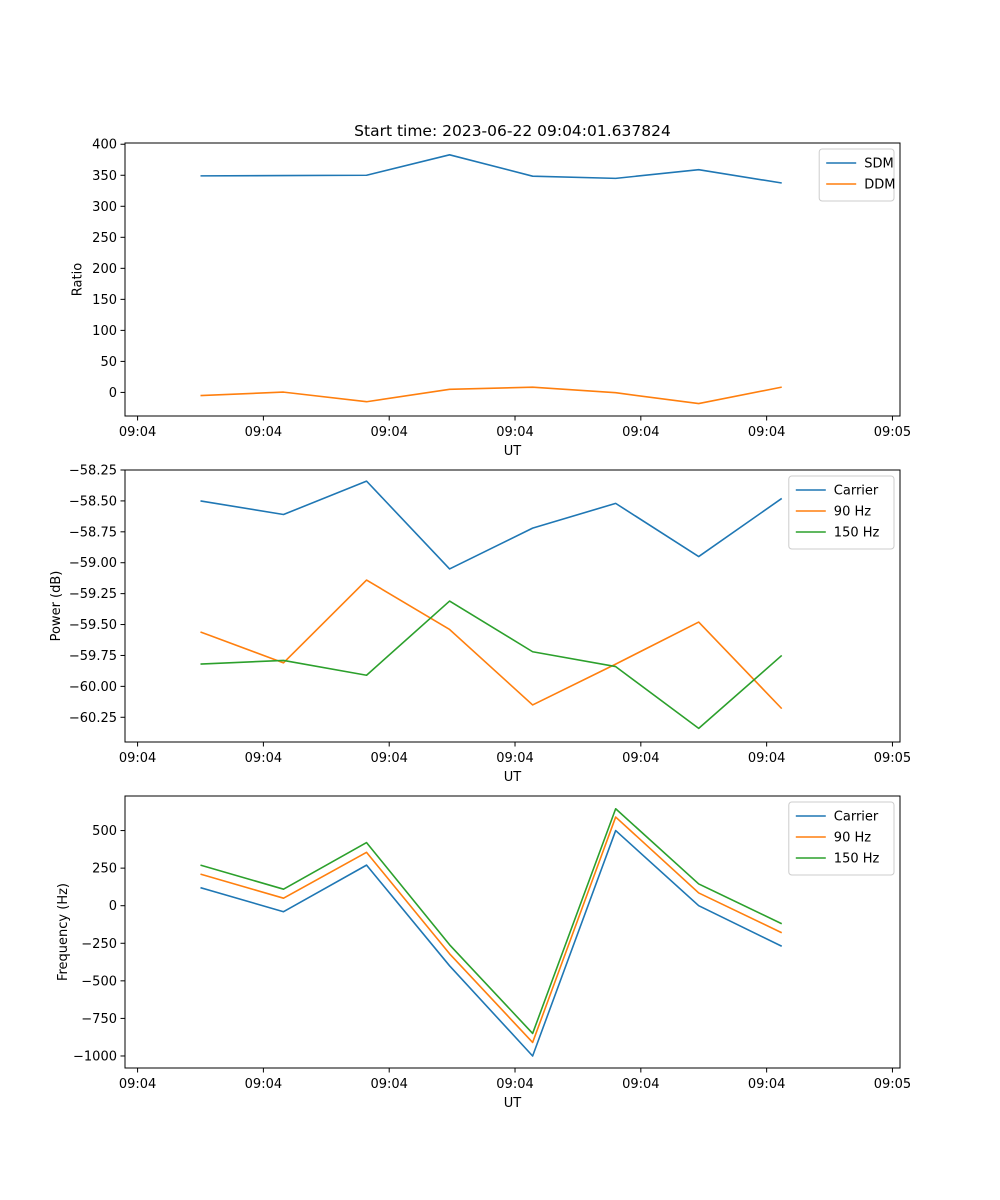 Image resolution: width=1000 pixels, height=1200 pixels. I want to click on chart-2-y-tick-label: −250, so click(99, 944).